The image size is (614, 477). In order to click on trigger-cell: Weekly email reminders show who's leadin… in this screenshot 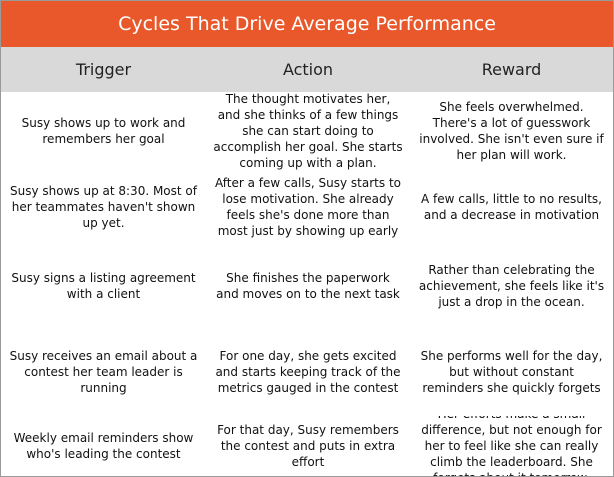, I will do `click(103, 446)`.